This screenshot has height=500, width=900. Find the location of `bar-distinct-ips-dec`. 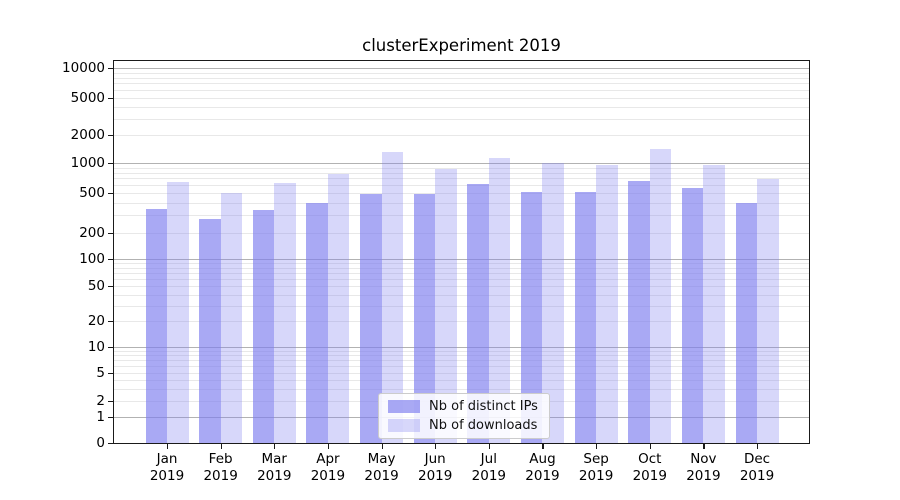

bar-distinct-ips-dec is located at coordinates (746, 323).